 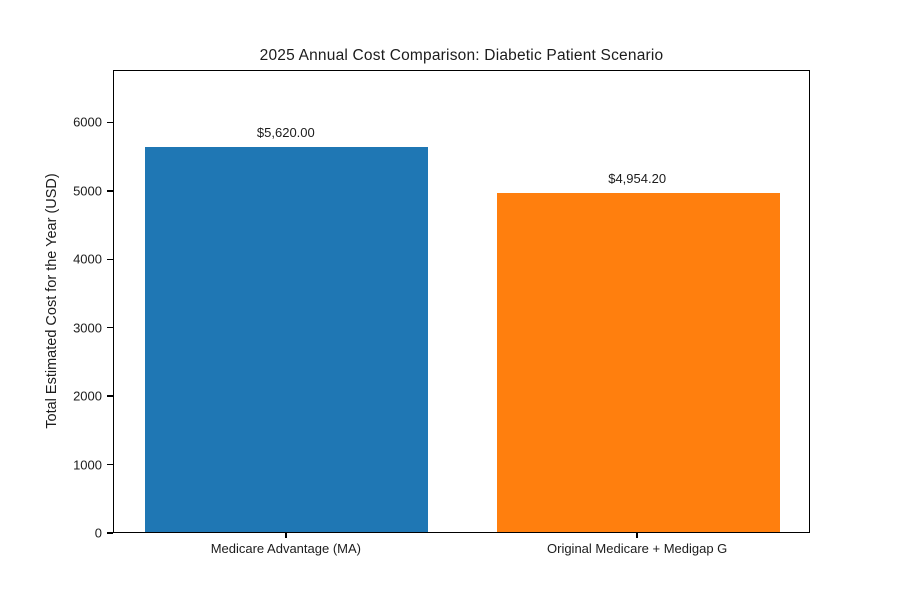 What do you see at coordinates (637, 179) in the screenshot?
I see `bar-value-label: $4,954.20` at bounding box center [637, 179].